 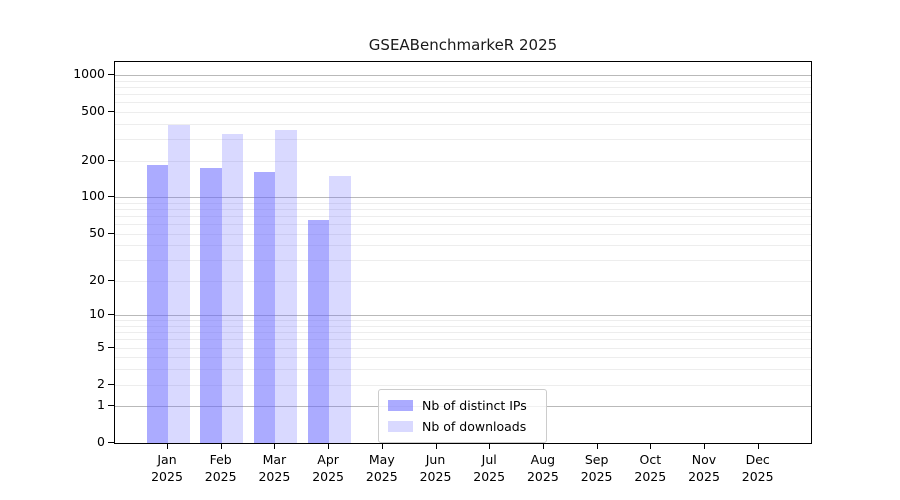 What do you see at coordinates (435, 468) in the screenshot?
I see `x-tick-label-jun: Jun 2025` at bounding box center [435, 468].